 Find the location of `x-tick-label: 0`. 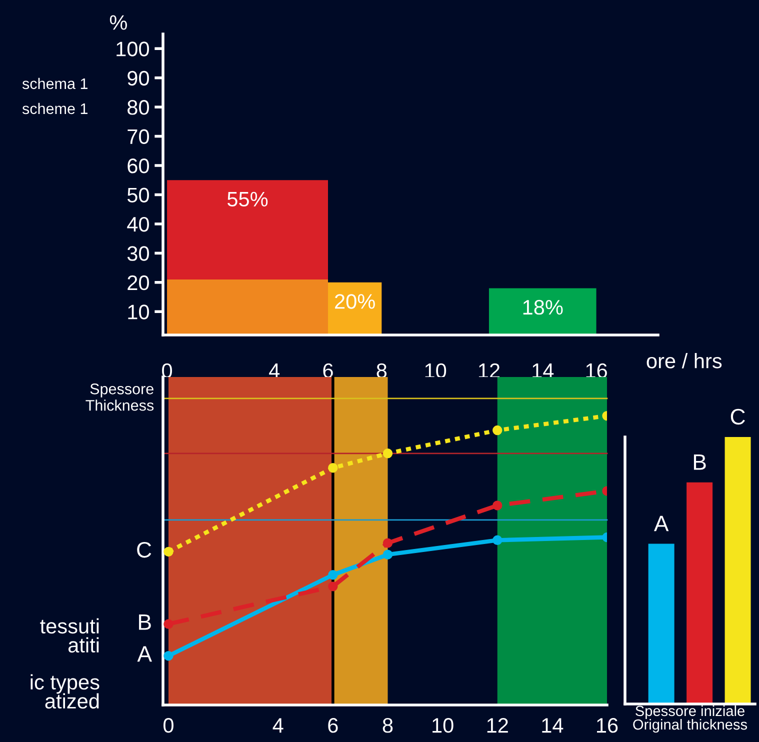

x-tick-label: 0 is located at coordinates (169, 725).